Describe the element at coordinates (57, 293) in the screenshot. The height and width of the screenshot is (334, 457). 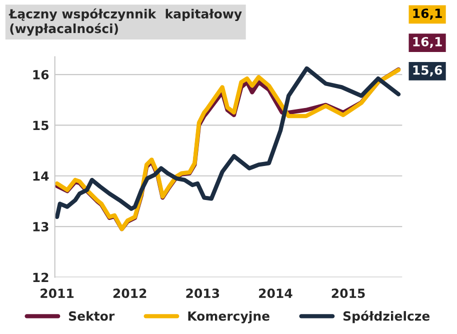
I see `x-tick-label: 2011` at that location.